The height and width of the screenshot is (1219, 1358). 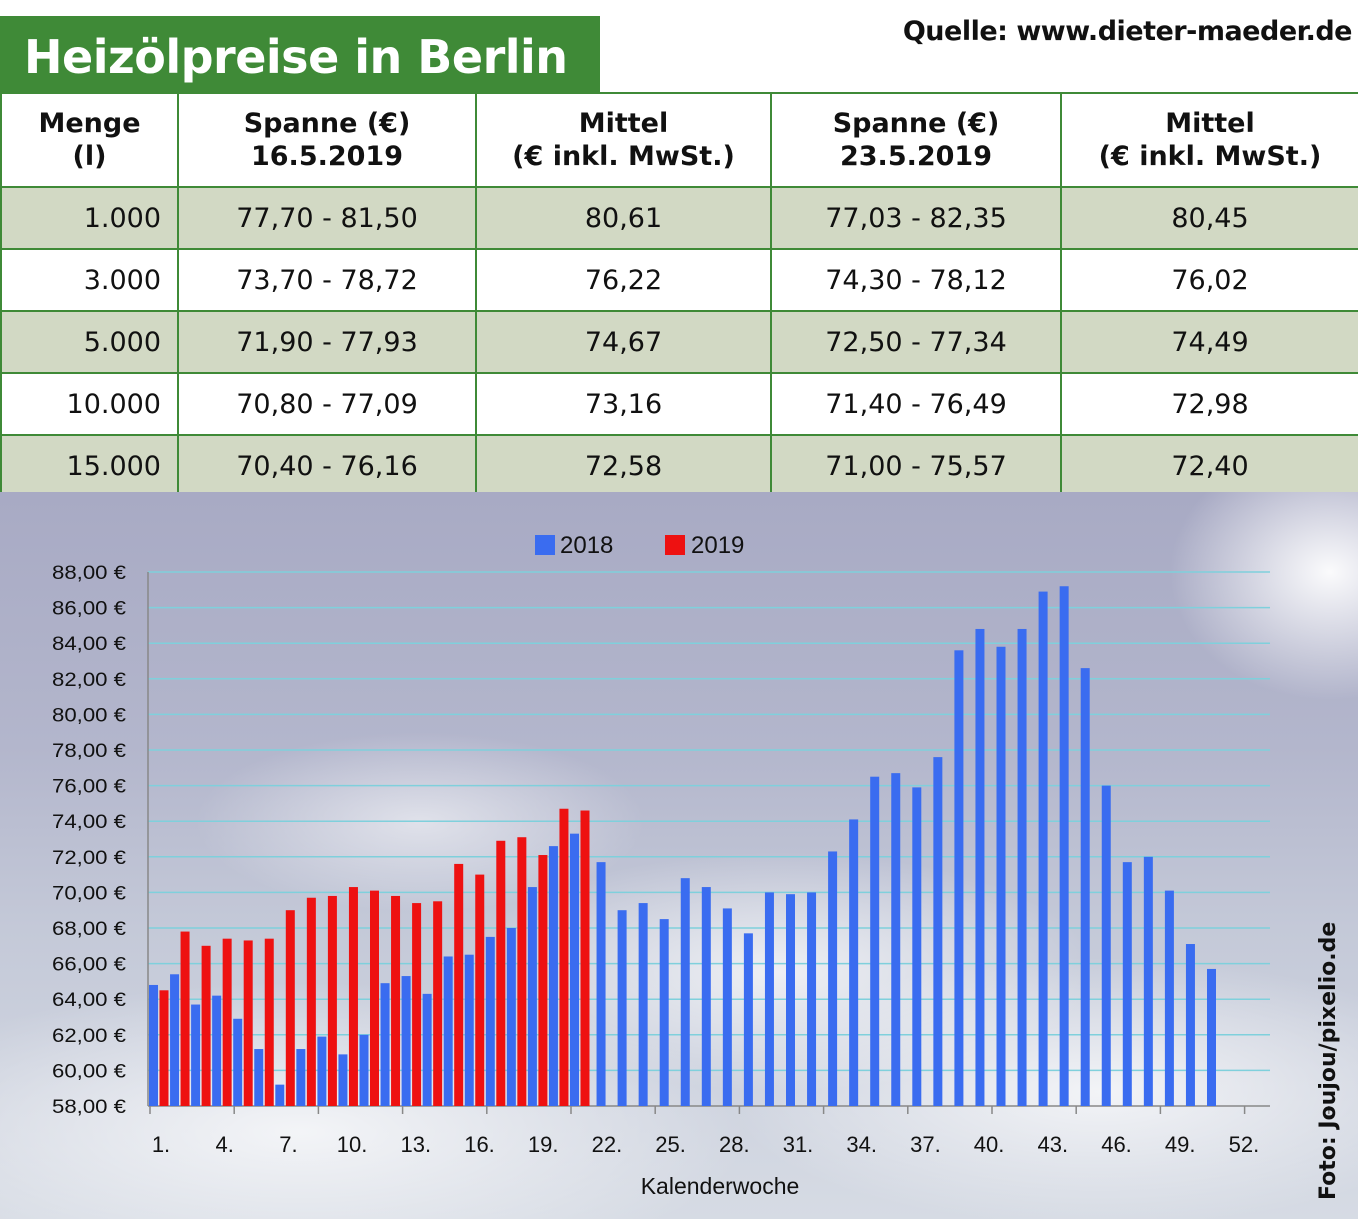 What do you see at coordinates (89, 787) in the screenshot?
I see `y-tick-label: 76,00 €` at bounding box center [89, 787].